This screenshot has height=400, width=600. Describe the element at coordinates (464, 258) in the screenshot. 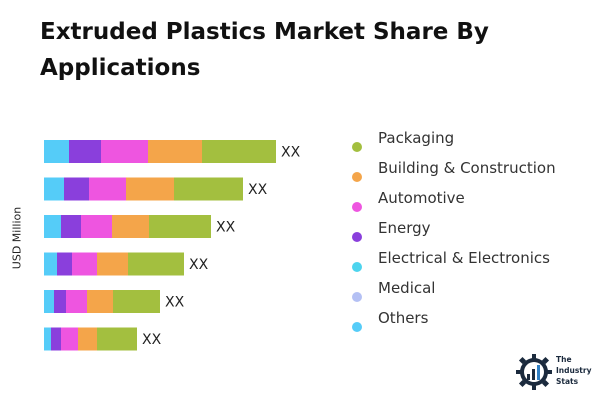

I see `legend-label-electrical-electronics: Electrical & Electronics` at that location.